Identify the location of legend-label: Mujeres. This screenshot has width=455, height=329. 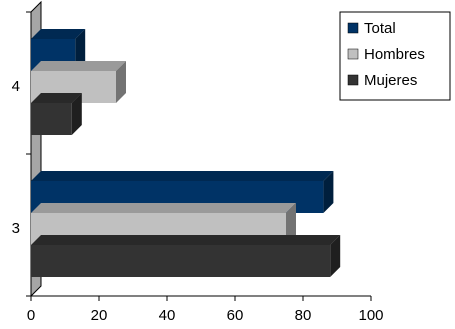
(390, 80).